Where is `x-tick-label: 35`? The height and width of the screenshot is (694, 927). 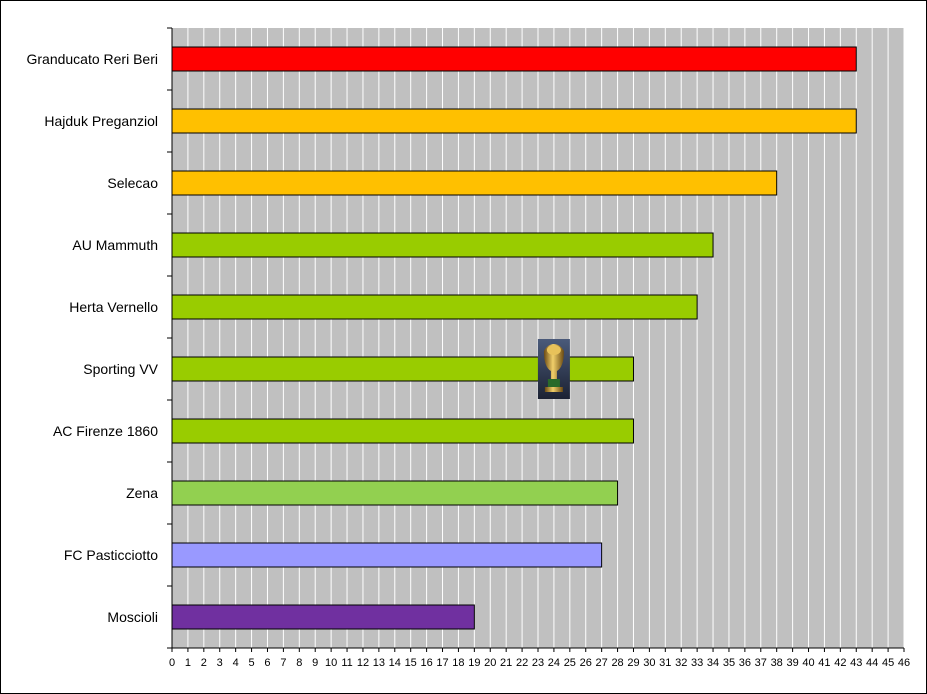 x-tick-label: 35 is located at coordinates (729, 663).